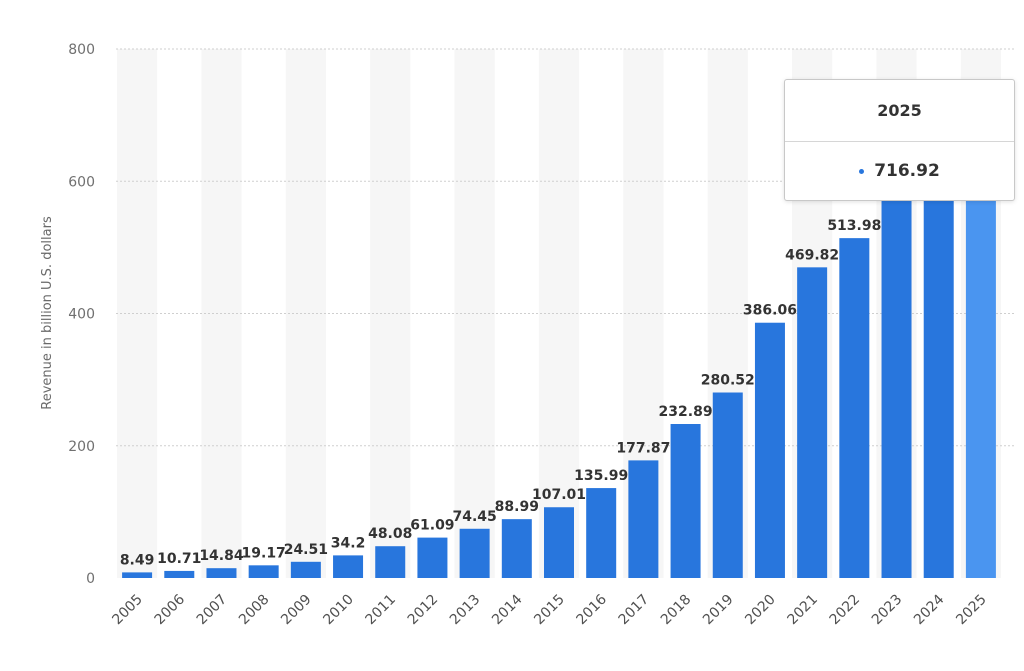  What do you see at coordinates (516, 548) in the screenshot?
I see `bar-2014` at bounding box center [516, 548].